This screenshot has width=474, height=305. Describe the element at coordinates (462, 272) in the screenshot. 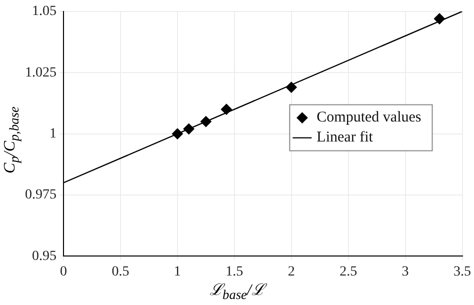

I see `x-tick-label: 3.5` at that location.